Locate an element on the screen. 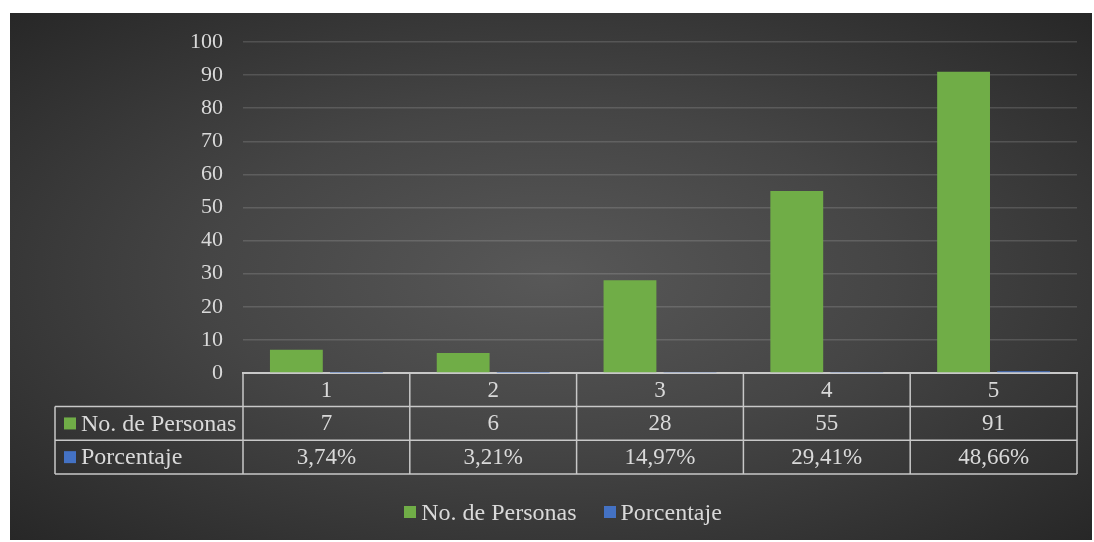  y-tick-label: 0 is located at coordinates (217, 371).